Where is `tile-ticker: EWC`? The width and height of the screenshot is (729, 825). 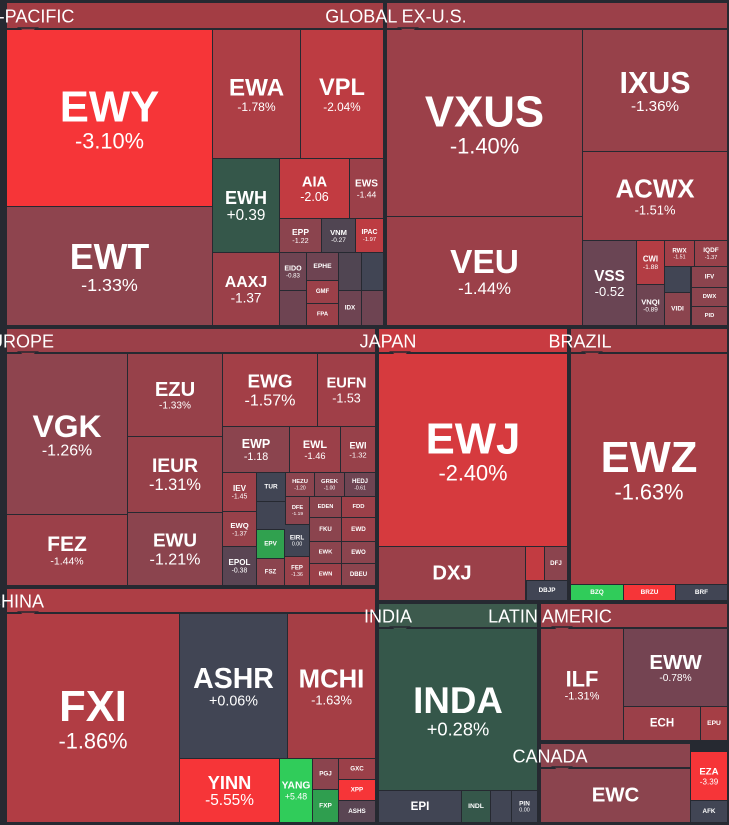
tile-ticker: EWC is located at coordinates (616, 796).